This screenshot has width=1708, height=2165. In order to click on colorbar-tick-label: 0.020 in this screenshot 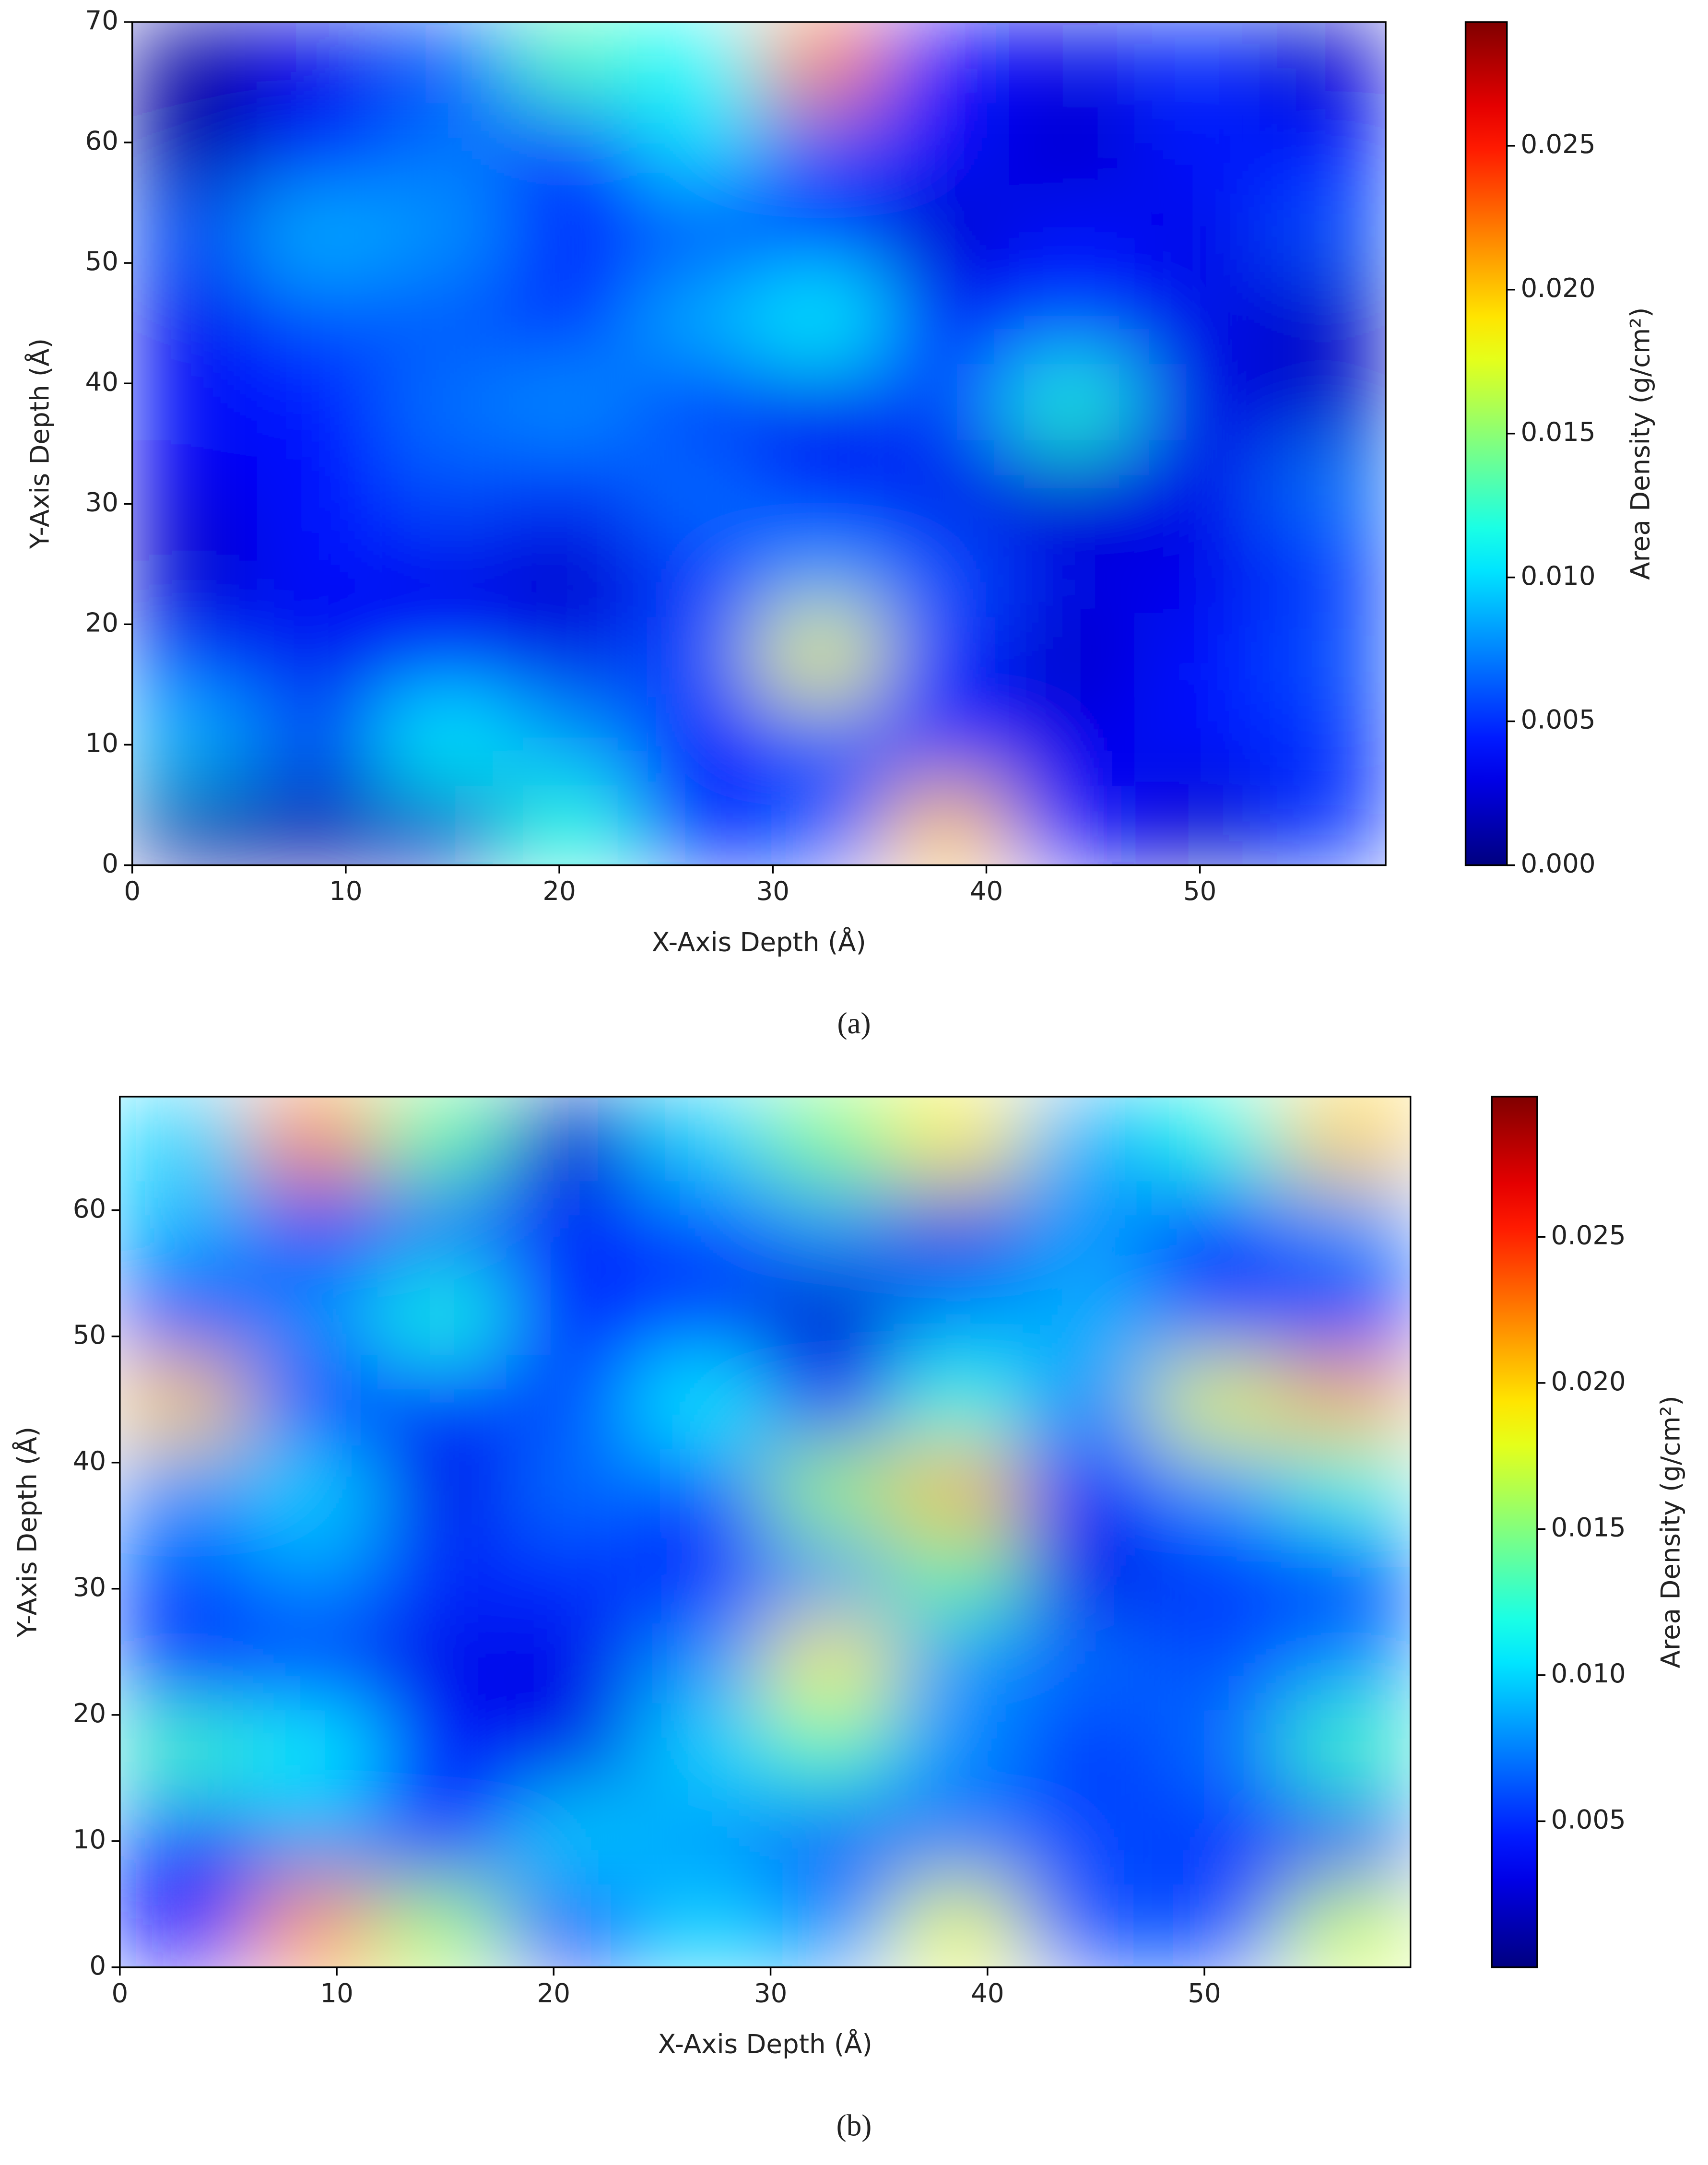, I will do `click(1558, 287)`.